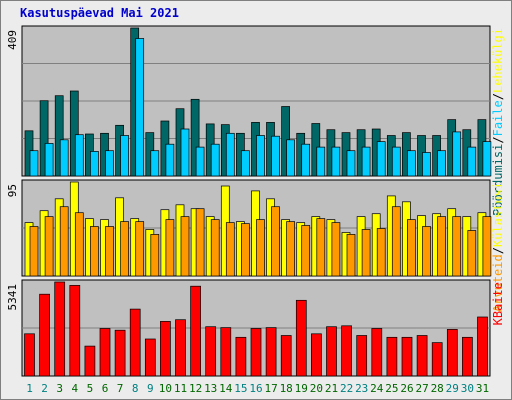 This screenshot has width=512, height=400. What do you see at coordinates (270, 388) in the screenshot?
I see `day-label-17: 17` at bounding box center [270, 388].